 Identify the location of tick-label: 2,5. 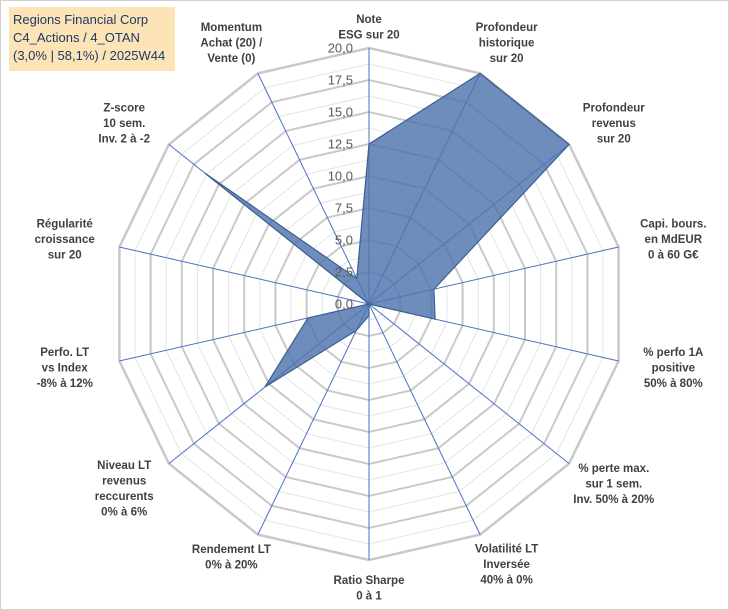
(344, 272).